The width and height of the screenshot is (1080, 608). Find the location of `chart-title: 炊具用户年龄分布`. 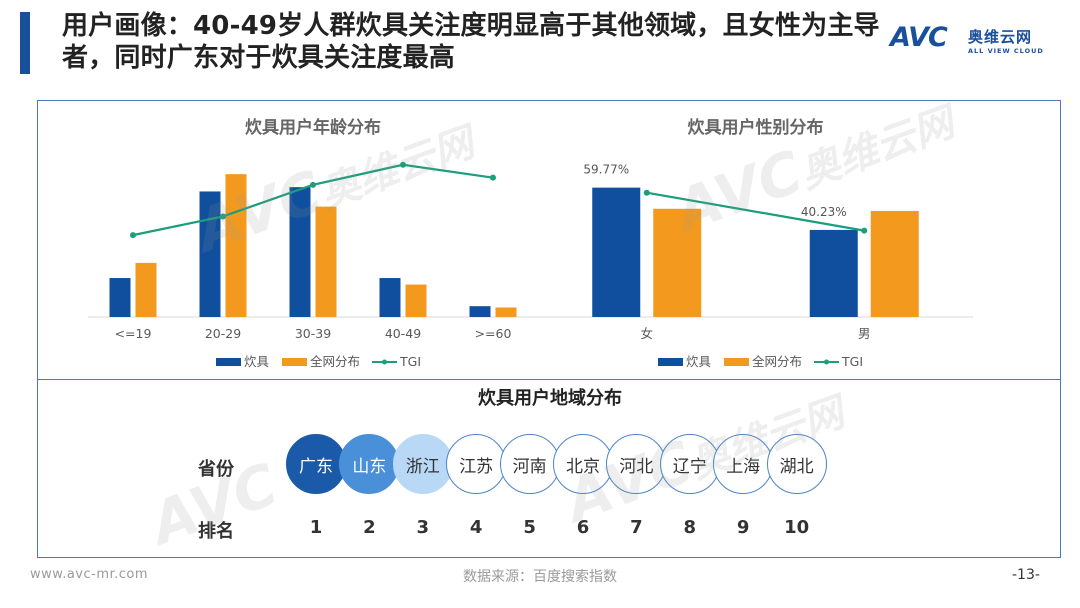

chart-title: 炊具用户年龄分布 is located at coordinates (313, 127).